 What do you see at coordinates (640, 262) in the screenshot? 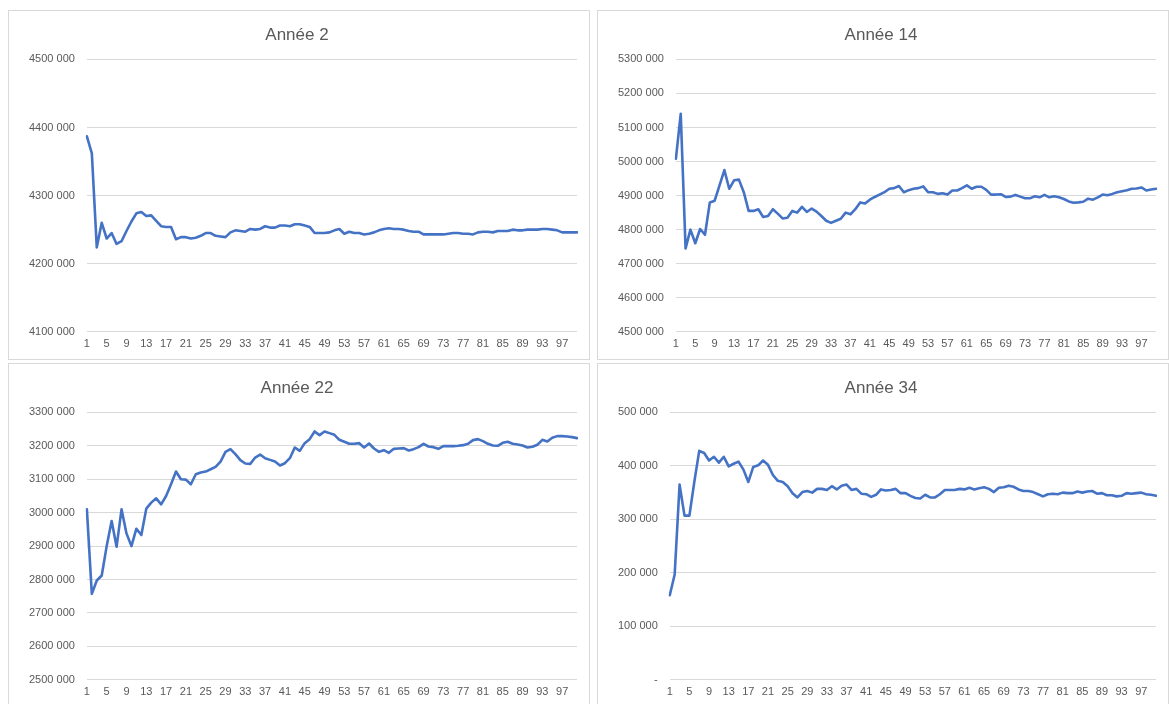
I see `y-tick-label: 4700 000` at bounding box center [640, 262].